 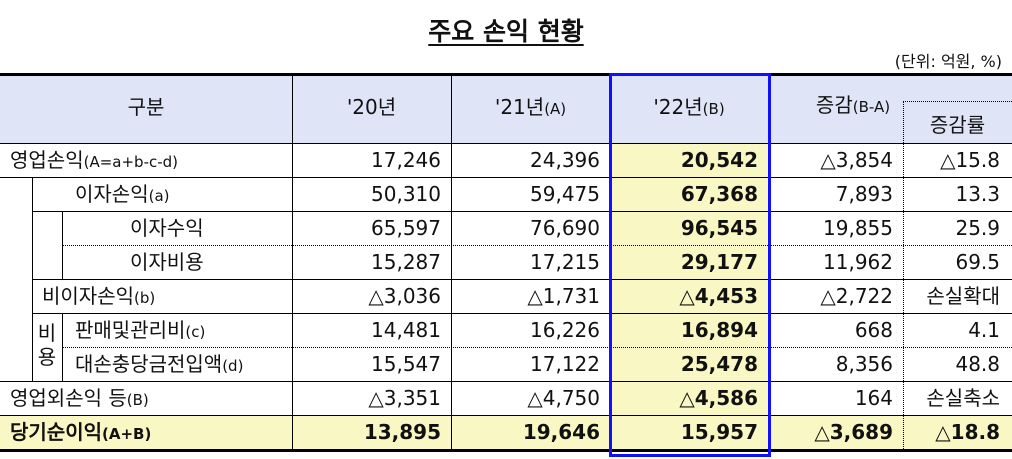 What do you see at coordinates (145, 298) in the screenshot?
I see `row-label-suffix: (b)` at bounding box center [145, 298].